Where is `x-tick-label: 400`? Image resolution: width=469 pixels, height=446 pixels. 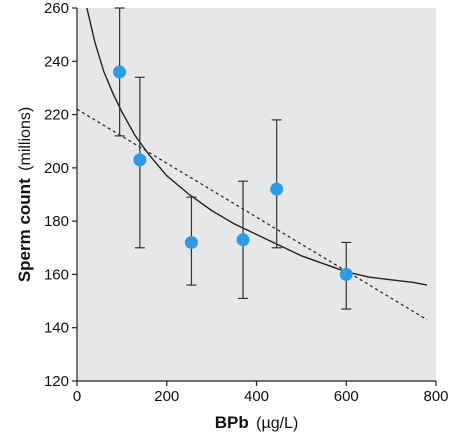 x-tick-label: 400 is located at coordinates (256, 396).